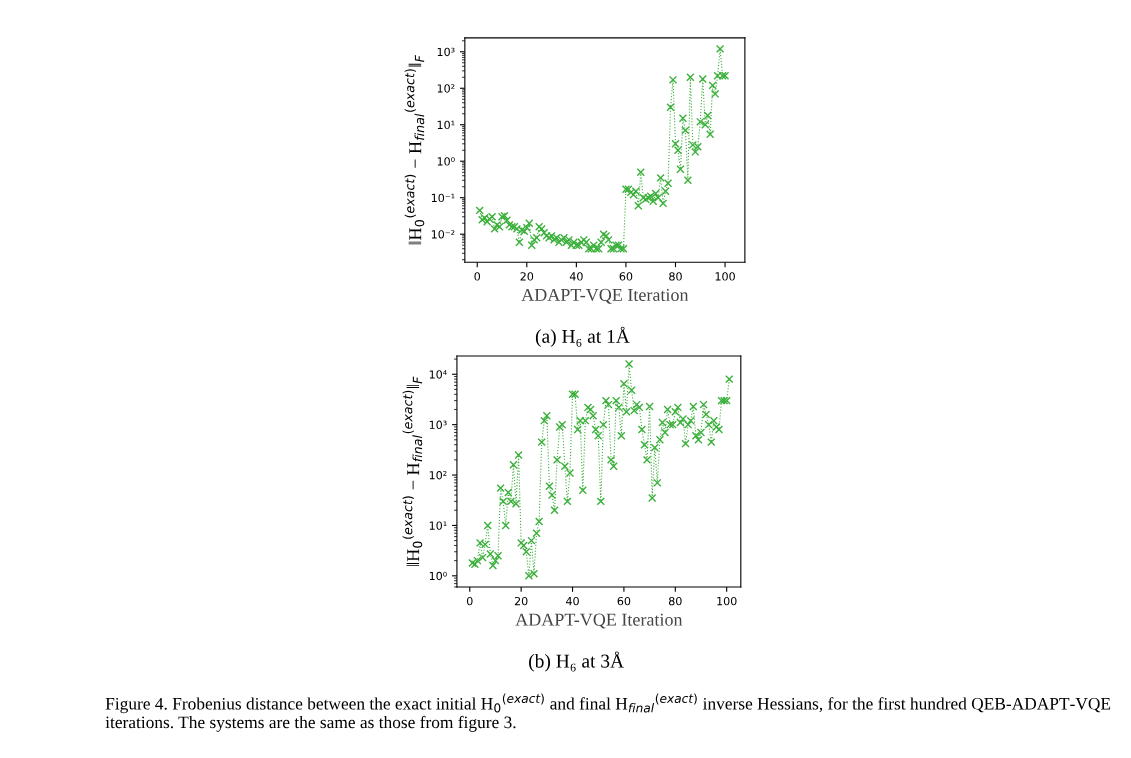  What do you see at coordinates (443, 234) in the screenshot?
I see `y-tick-label: 10⁻²` at bounding box center [443, 234].